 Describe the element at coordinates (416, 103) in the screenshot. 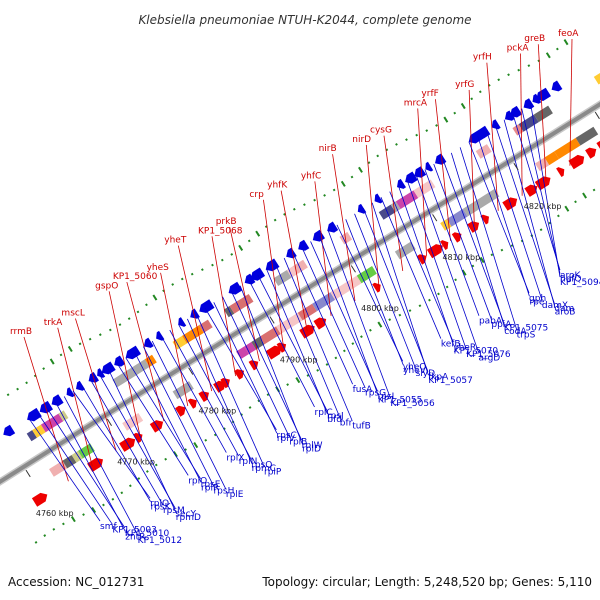

I see `forward-gene-label: mrcA` at that location.